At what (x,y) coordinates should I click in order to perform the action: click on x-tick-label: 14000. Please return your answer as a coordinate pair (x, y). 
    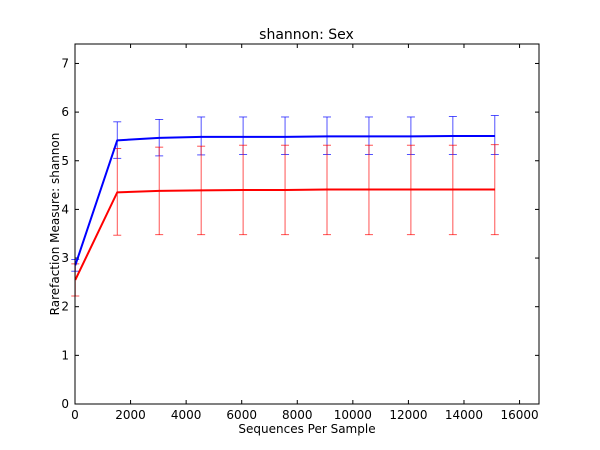
    Looking at the image, I should click on (464, 415).